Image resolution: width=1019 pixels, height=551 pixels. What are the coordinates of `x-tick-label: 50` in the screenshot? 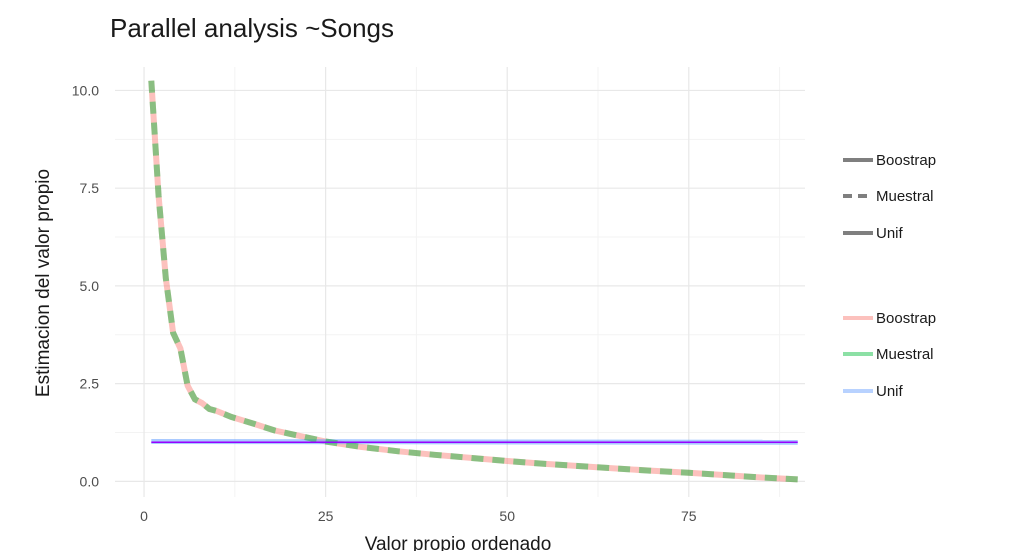 It's located at (507, 516).